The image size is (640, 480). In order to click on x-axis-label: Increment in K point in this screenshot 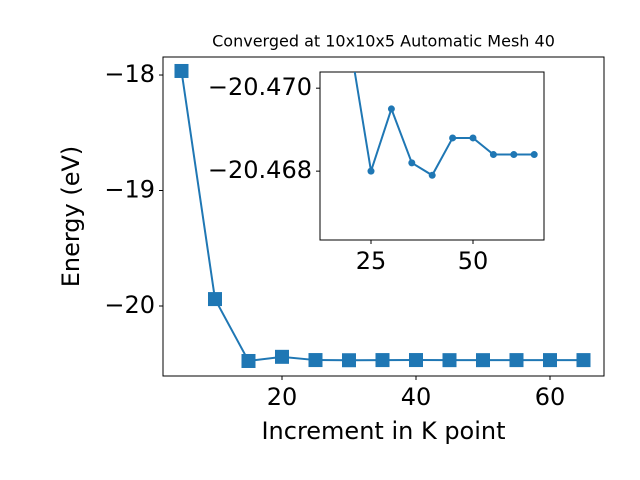, I will do `click(383, 431)`.